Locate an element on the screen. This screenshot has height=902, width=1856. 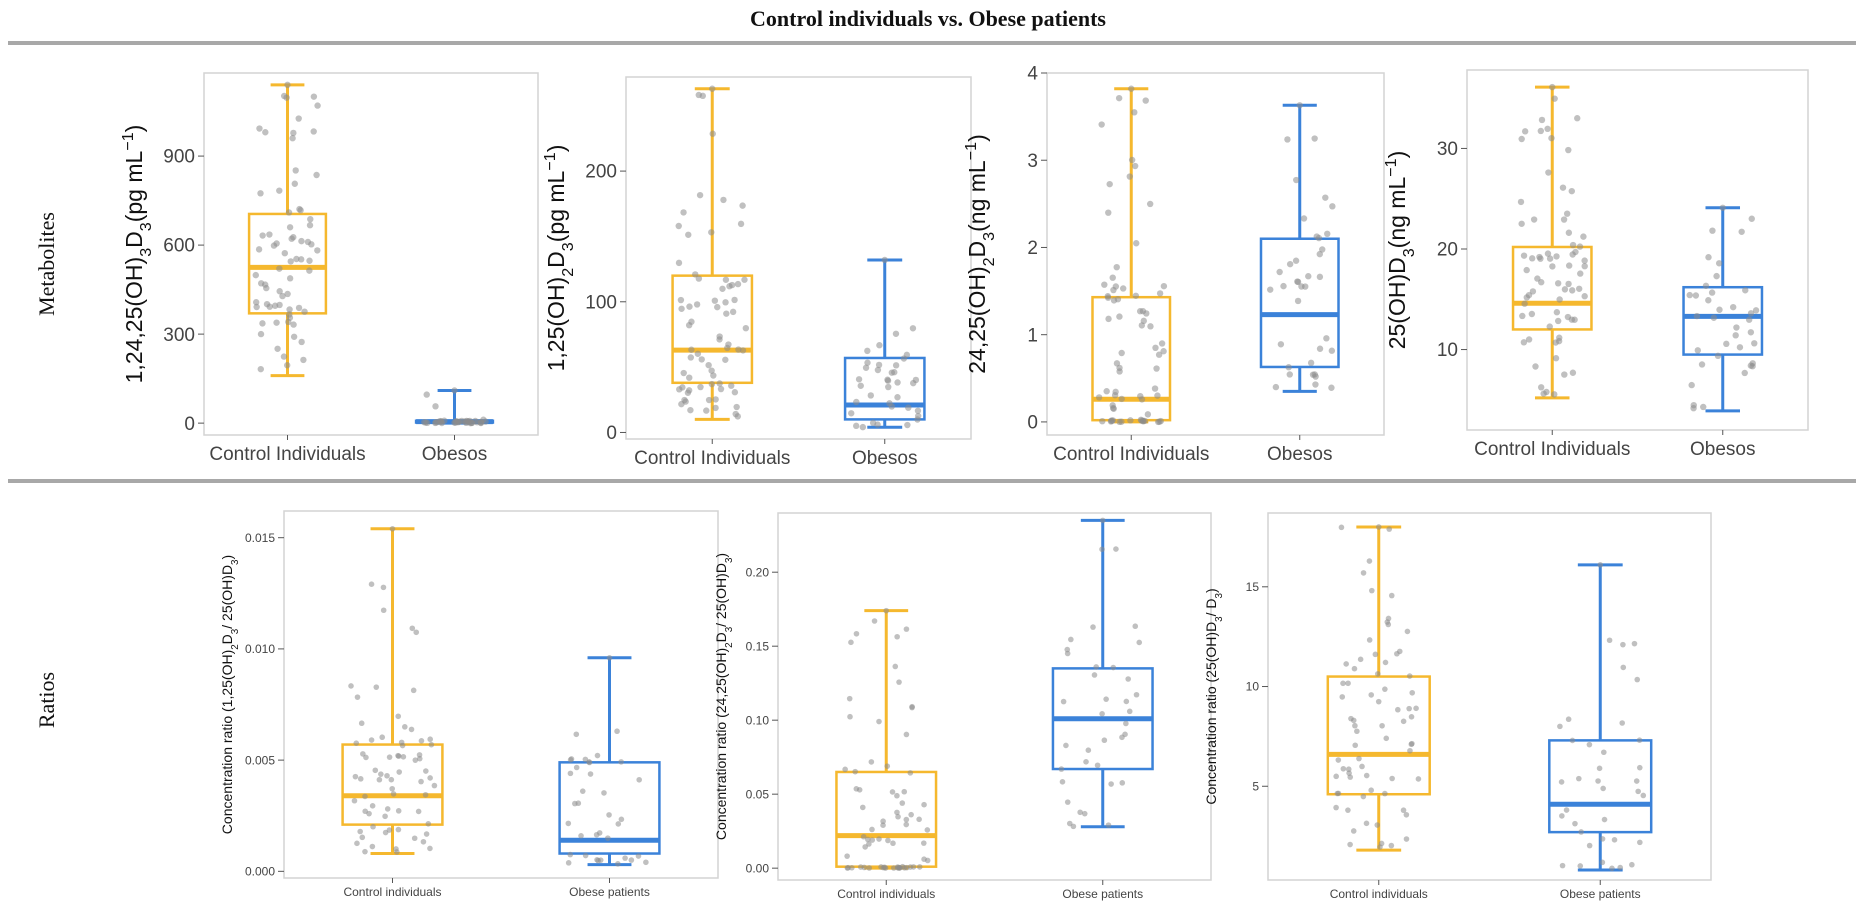
y-axis-label: Concentration ratio (25(OH)D3/ D3) is located at coordinates (1214, 696).